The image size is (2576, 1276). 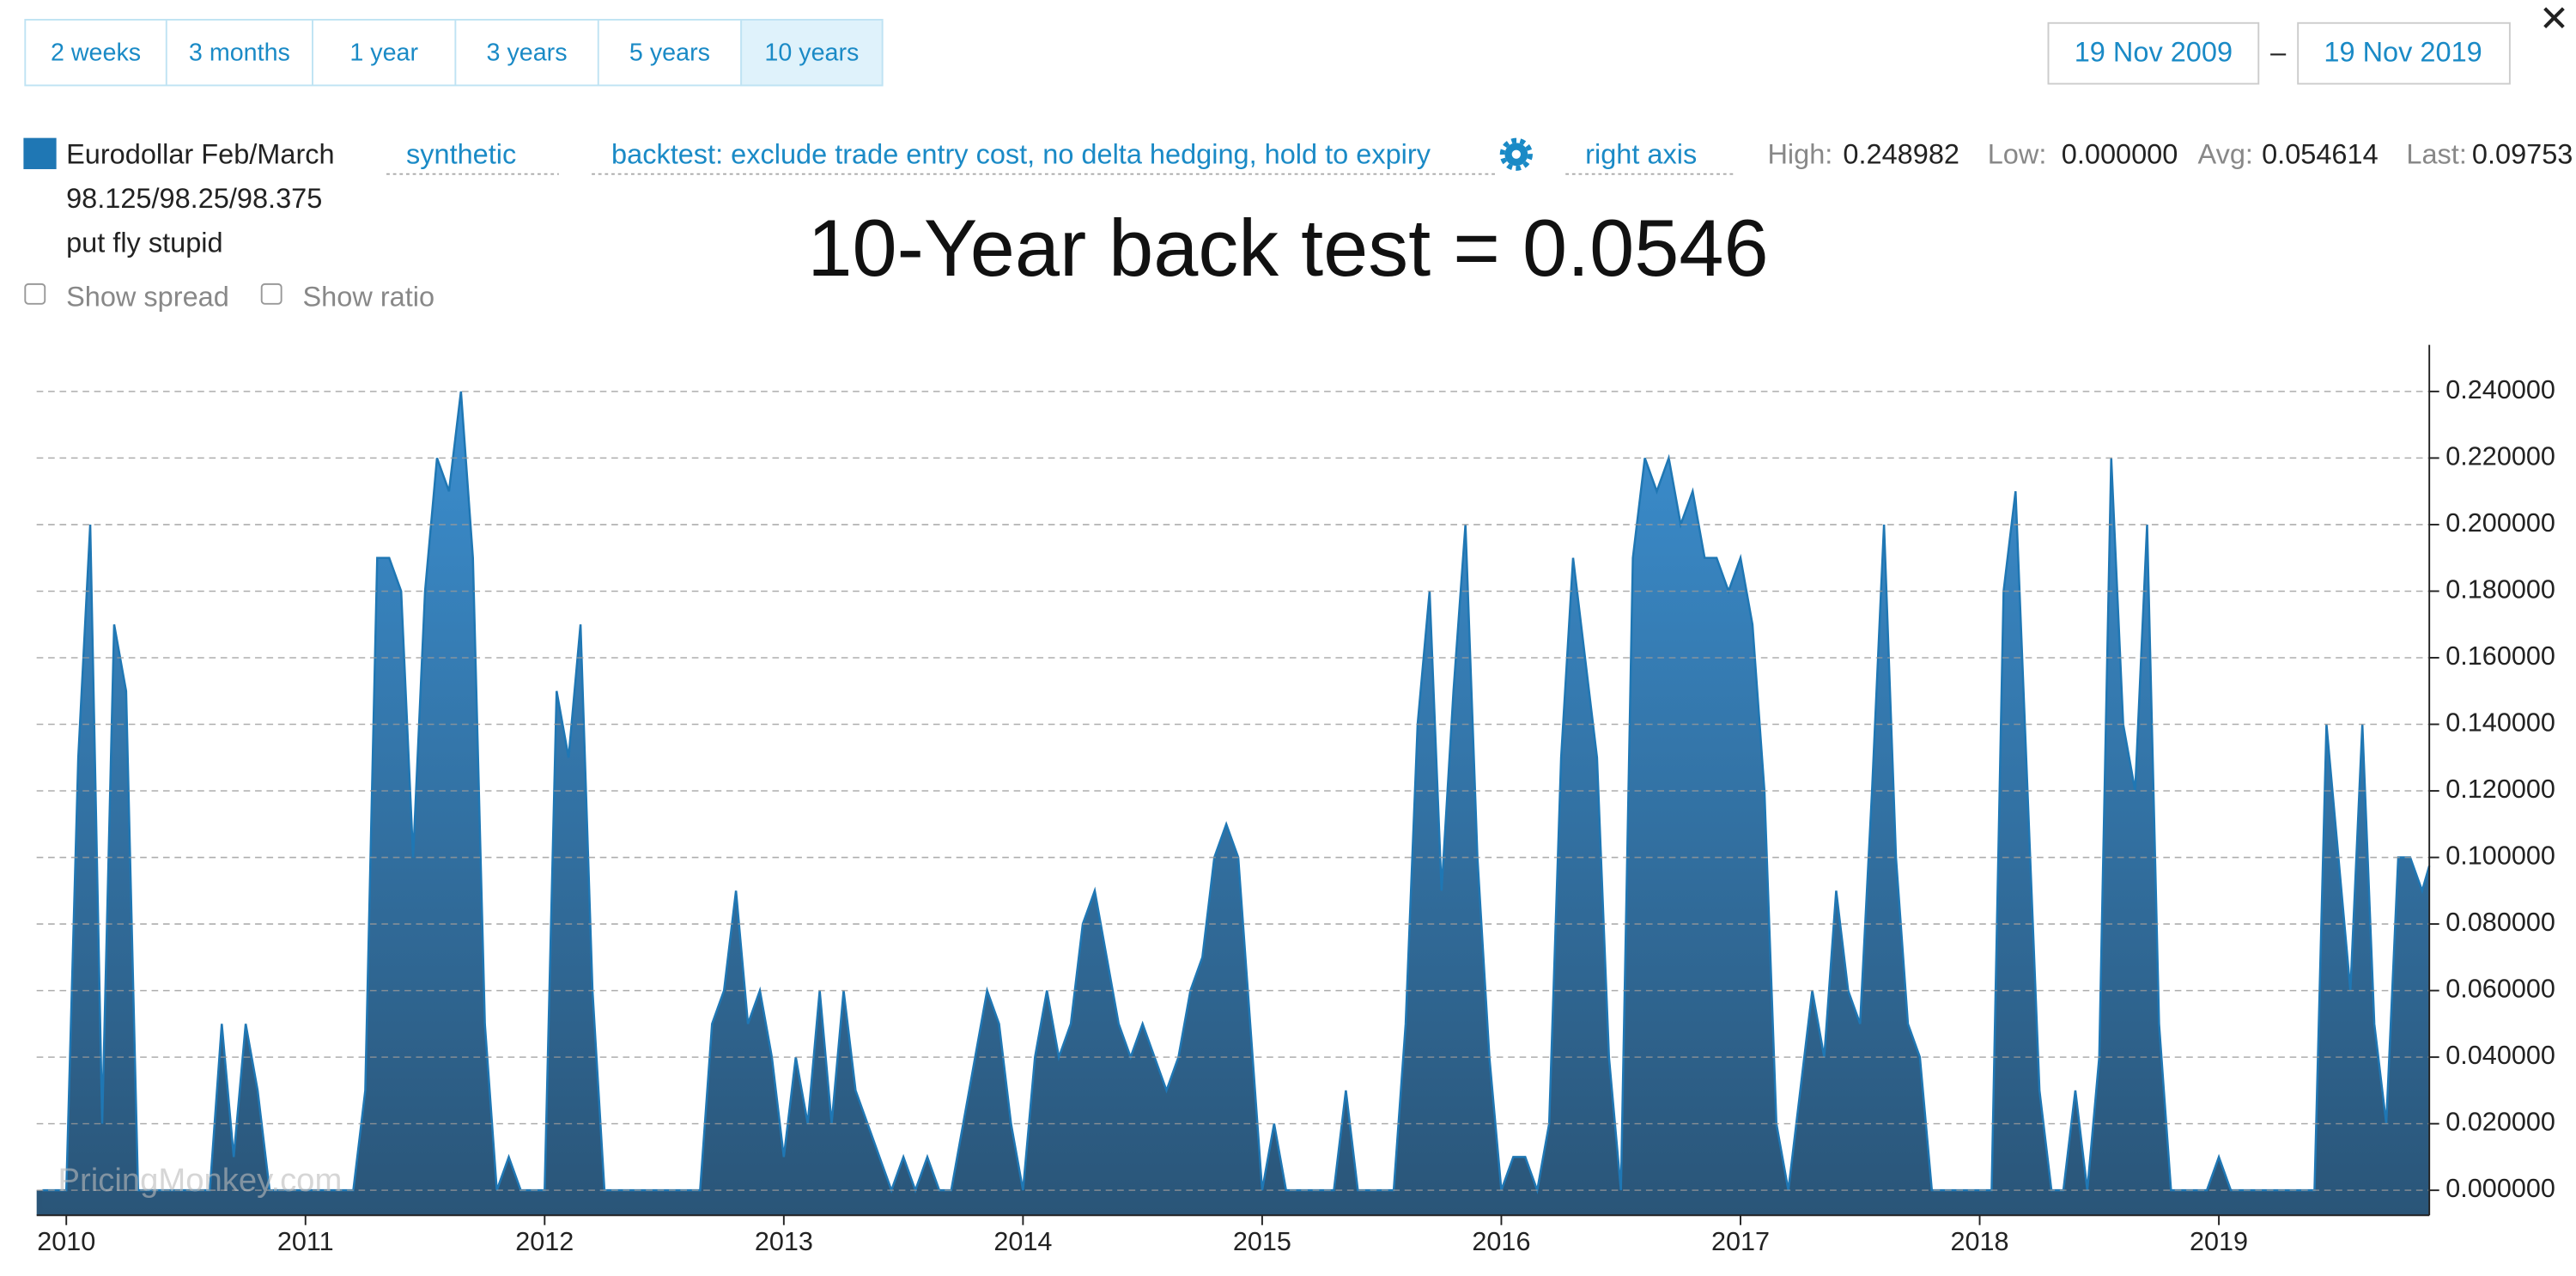 What do you see at coordinates (40, 153) in the screenshot?
I see `legend-swatch` at bounding box center [40, 153].